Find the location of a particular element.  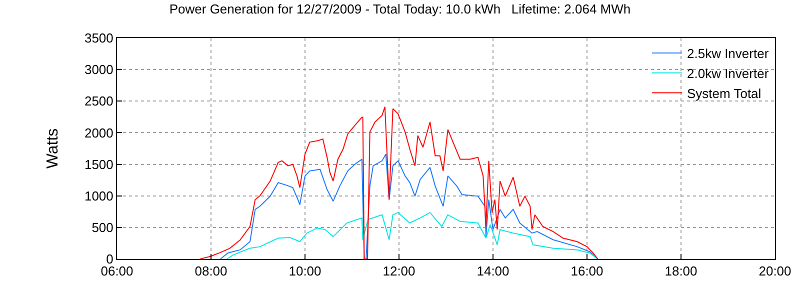

y-tick-label: 1500 is located at coordinates (99, 164).